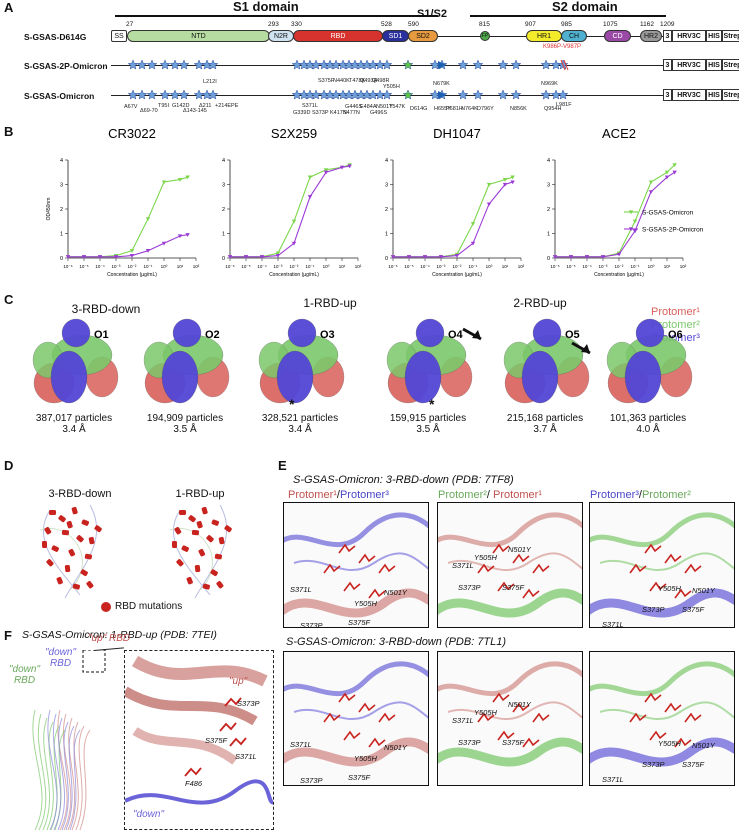 This screenshot has height=836, width=739. What do you see at coordinates (689, 65) in the screenshot?
I see `tag-1-1: HRV3C` at bounding box center [689, 65].